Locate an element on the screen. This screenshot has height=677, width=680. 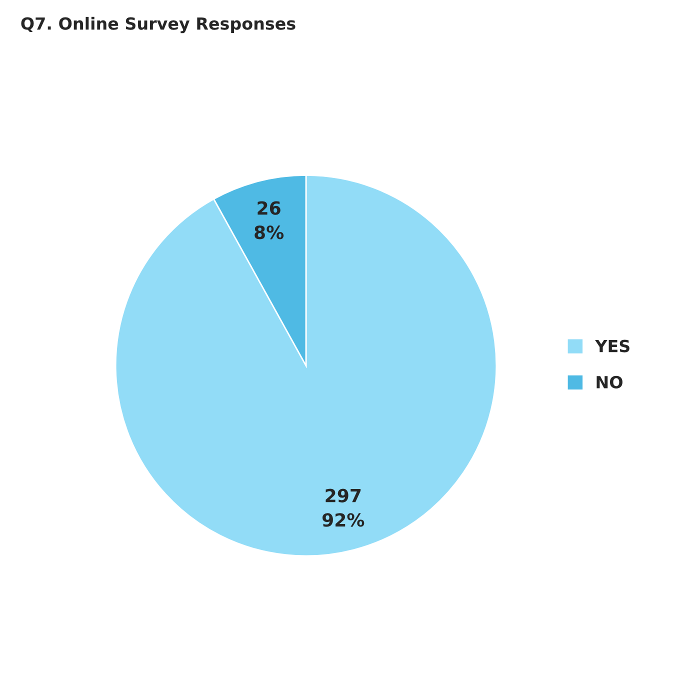
data-label: 26 8% is located at coordinates (269, 220).